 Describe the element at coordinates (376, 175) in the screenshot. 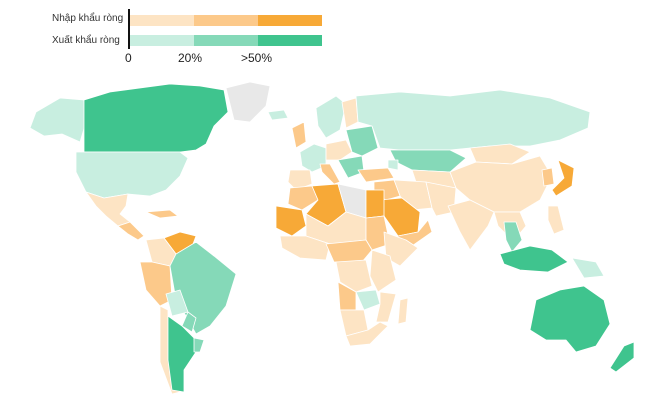

I see `region-turkey` at that location.